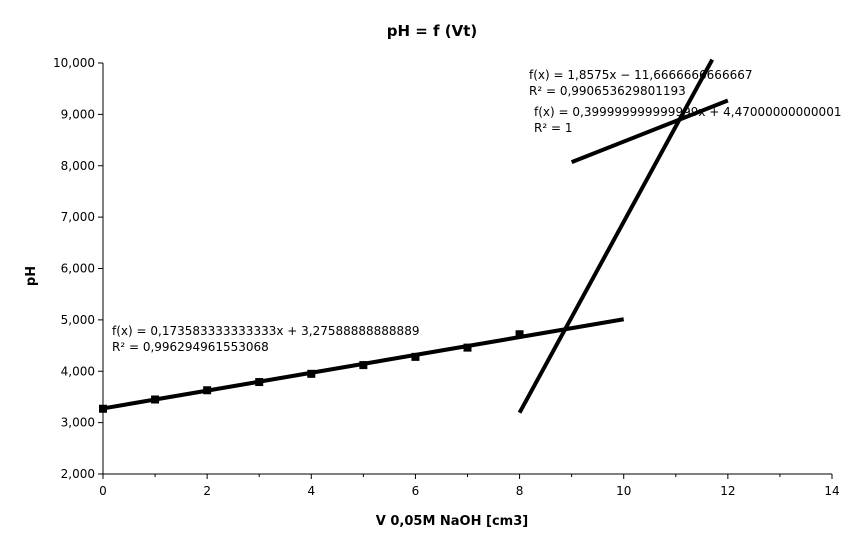  Describe the element at coordinates (78, 217) in the screenshot. I see `y-tick-label: 7,000` at that location.